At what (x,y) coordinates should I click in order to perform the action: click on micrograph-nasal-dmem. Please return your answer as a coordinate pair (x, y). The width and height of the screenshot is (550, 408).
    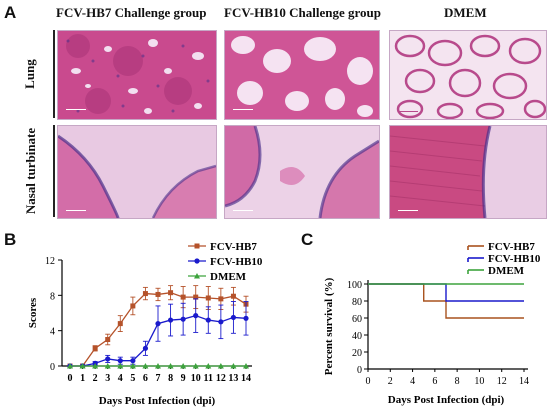
    Looking at the image, I should click on (468, 172).